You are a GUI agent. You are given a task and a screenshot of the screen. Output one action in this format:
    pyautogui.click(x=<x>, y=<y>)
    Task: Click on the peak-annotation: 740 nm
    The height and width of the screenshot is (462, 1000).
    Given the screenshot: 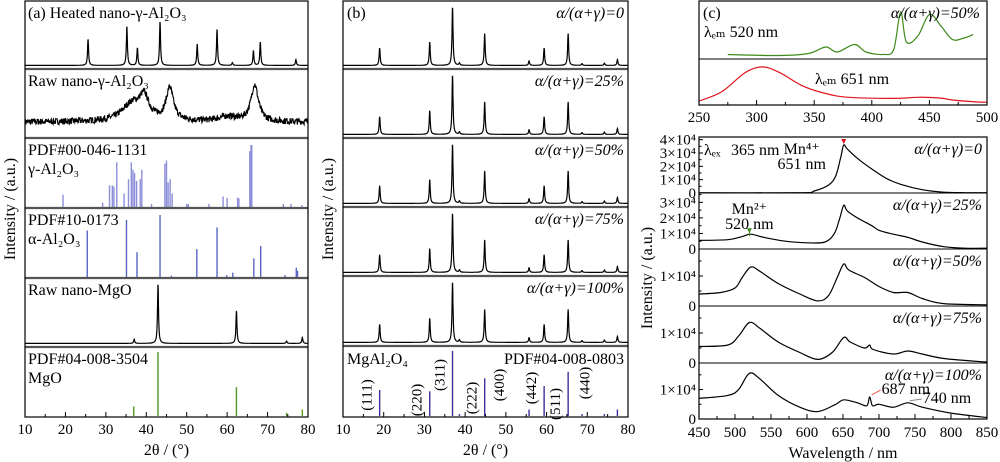 What is the action you would take?
    pyautogui.click(x=947, y=398)
    